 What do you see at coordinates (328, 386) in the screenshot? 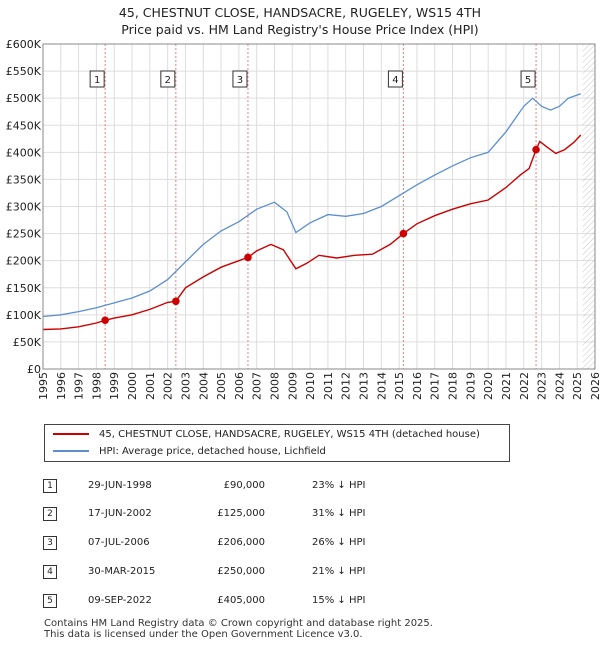
I see `x-tick-label: 2011` at bounding box center [328, 386].